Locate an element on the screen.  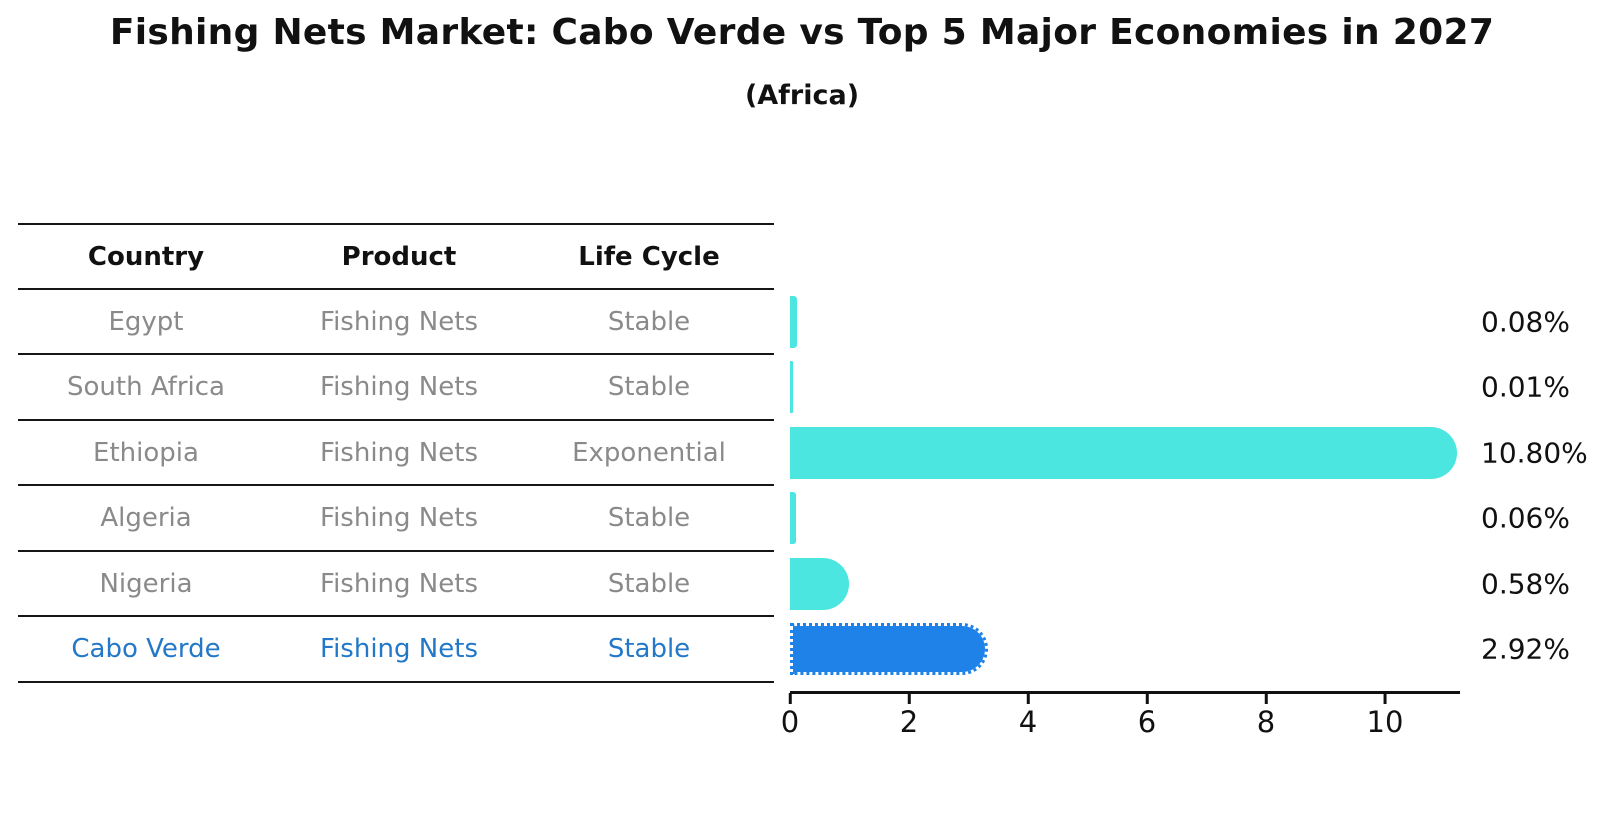
x-axis-tick: 4 is located at coordinates (1028, 716).